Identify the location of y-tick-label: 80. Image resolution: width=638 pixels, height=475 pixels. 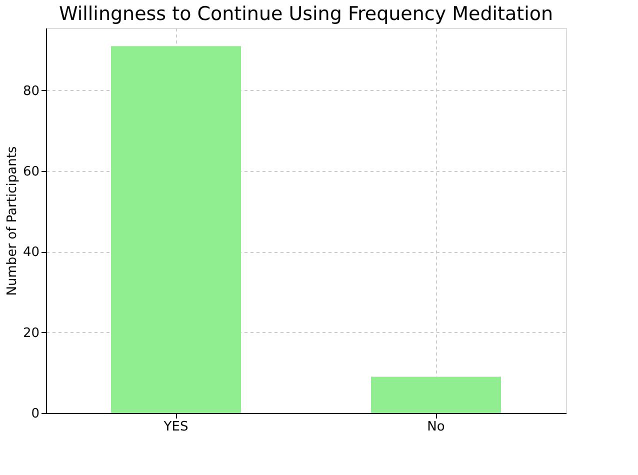
(31, 91).